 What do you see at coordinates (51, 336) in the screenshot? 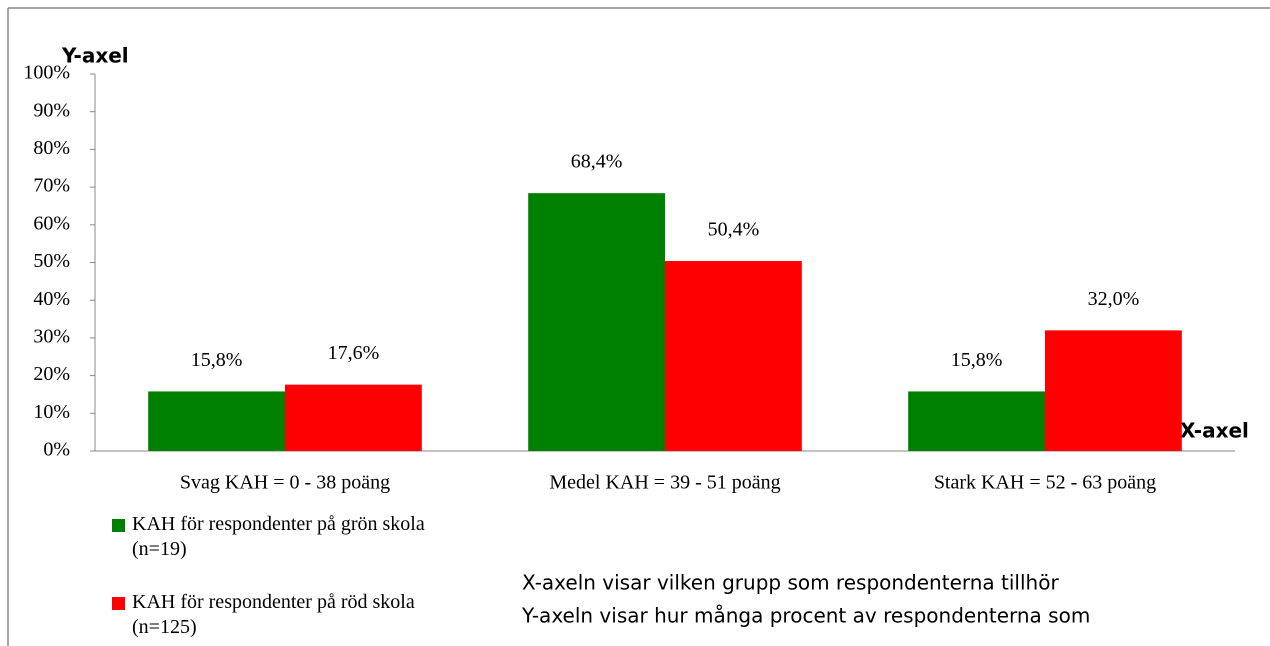
I see `y-tick-label: 30%` at bounding box center [51, 336].